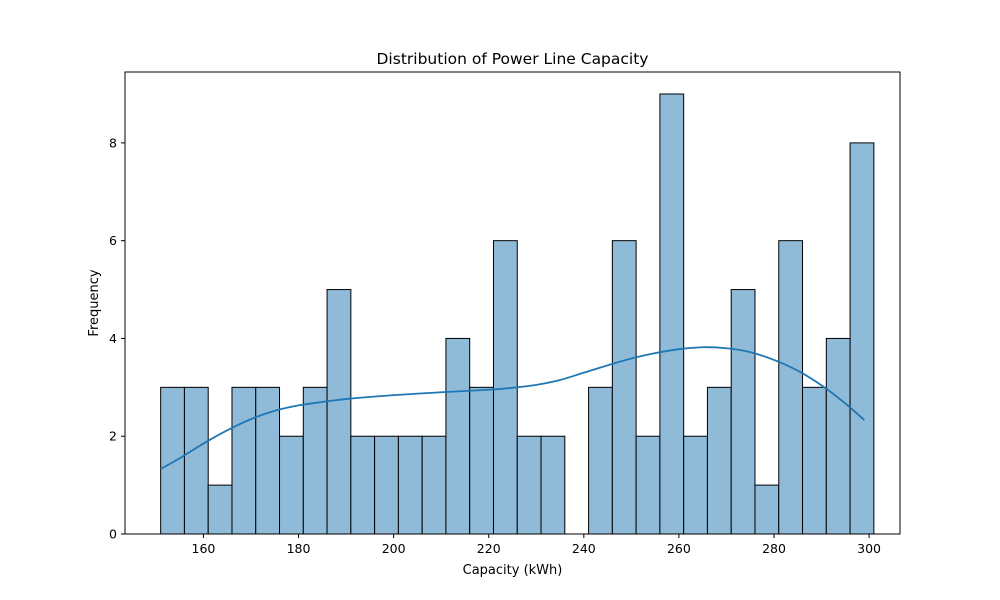 This screenshot has height=600, width=1000. I want to click on y-tick-label: 4, so click(113, 338).